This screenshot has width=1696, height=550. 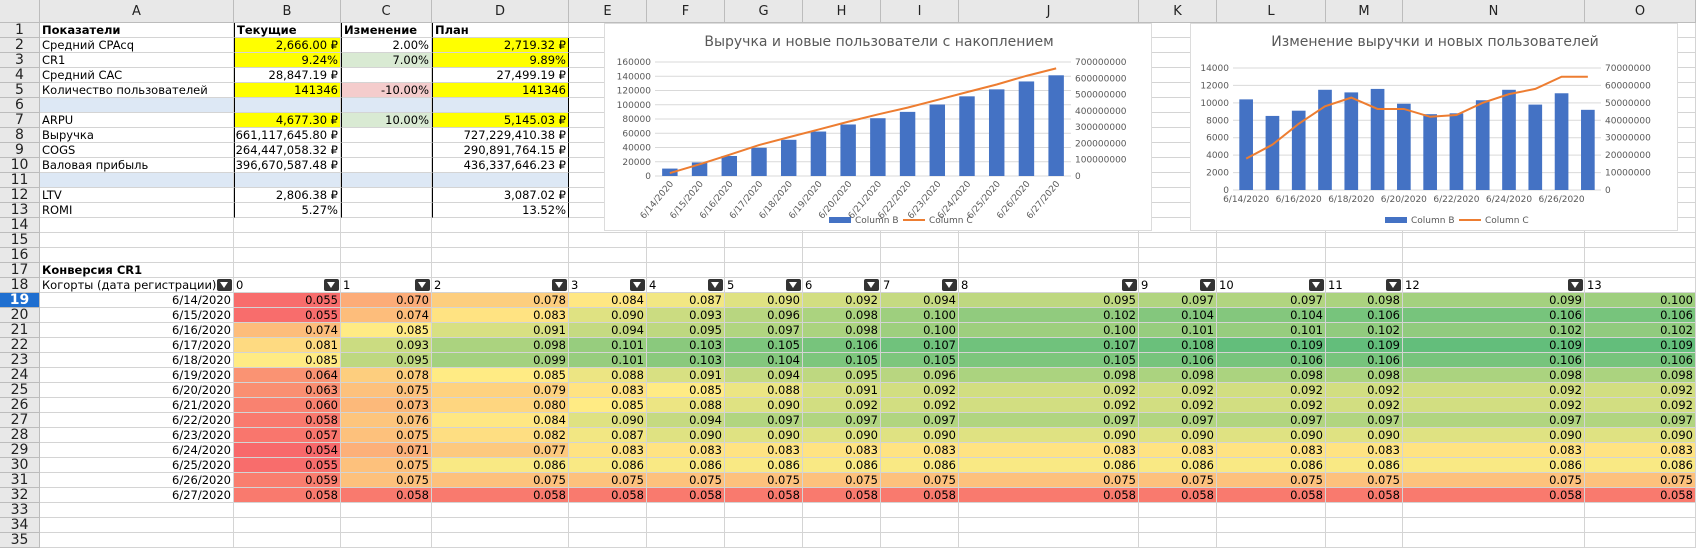 I want to click on metric-plan: 13.52%, so click(x=500, y=210).